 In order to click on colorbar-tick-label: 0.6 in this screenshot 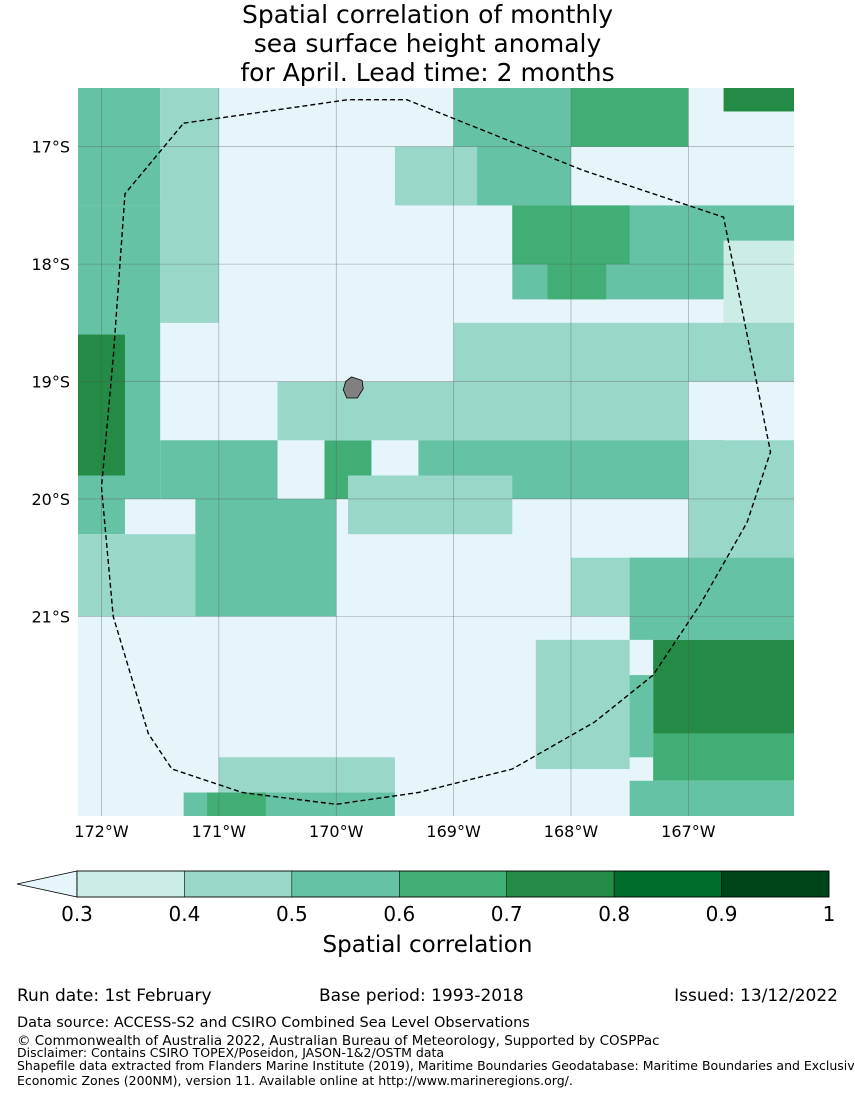, I will do `click(399, 914)`.